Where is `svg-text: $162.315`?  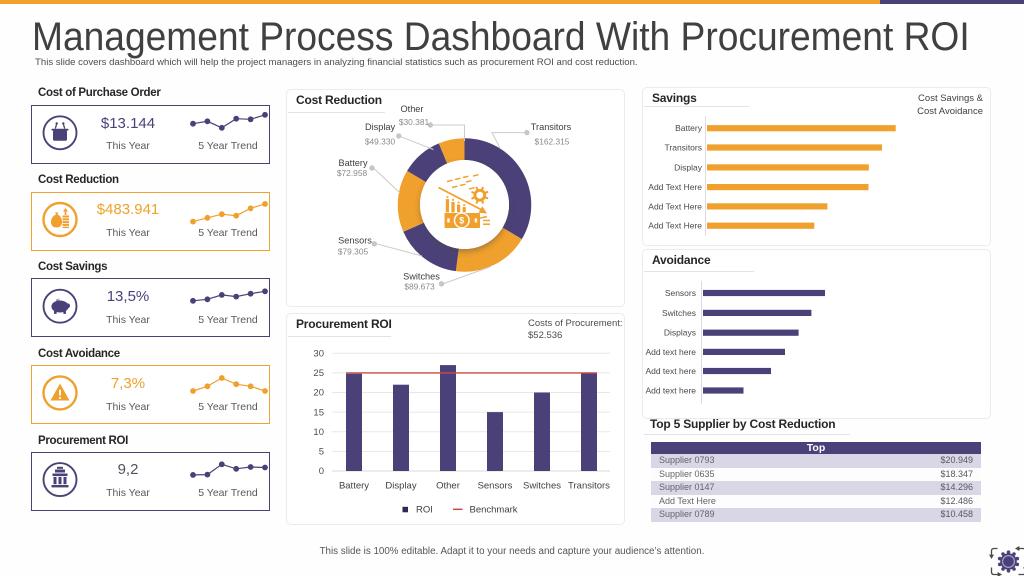 svg-text: $162.315 is located at coordinates (552, 141).